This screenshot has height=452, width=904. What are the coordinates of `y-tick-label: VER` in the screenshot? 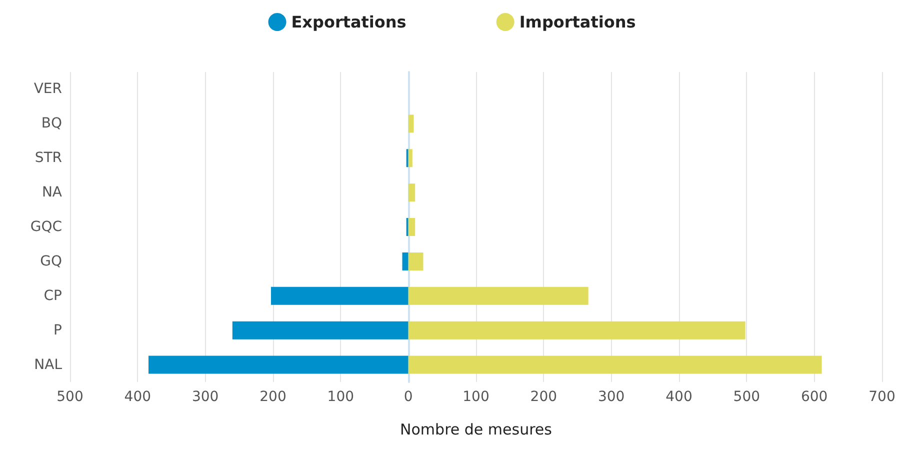 It's located at (48, 89).